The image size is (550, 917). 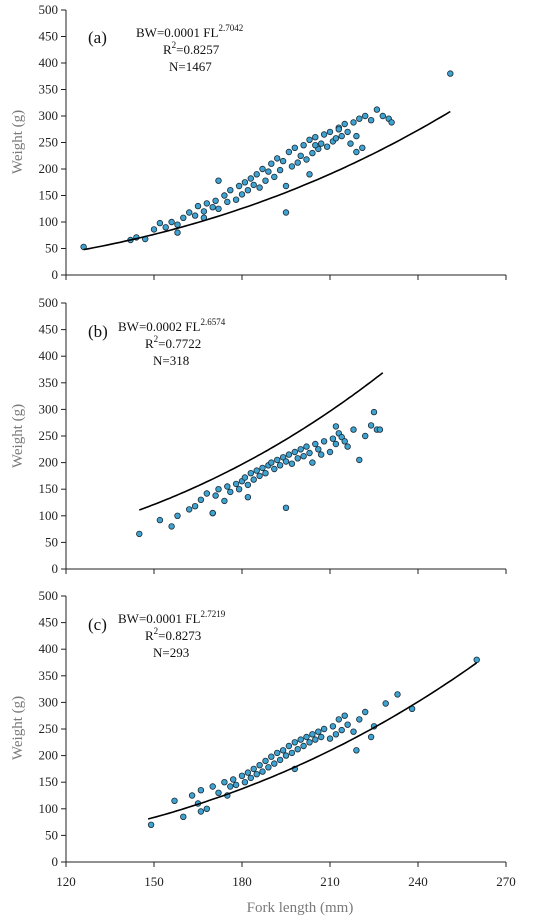 What do you see at coordinates (49, 648) in the screenshot?
I see `y-tick-label-c: 400` at bounding box center [49, 648].